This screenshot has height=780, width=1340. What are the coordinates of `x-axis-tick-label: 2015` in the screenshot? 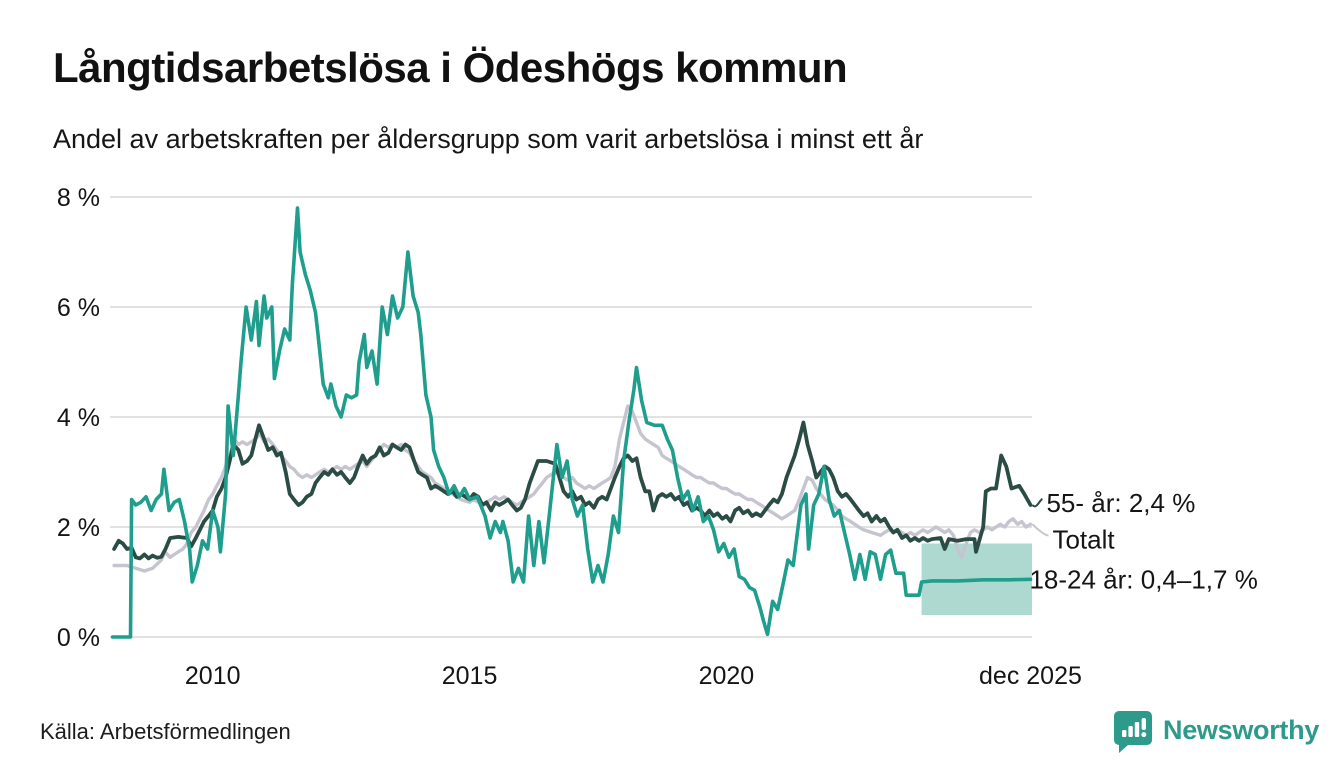 It's located at (470, 676).